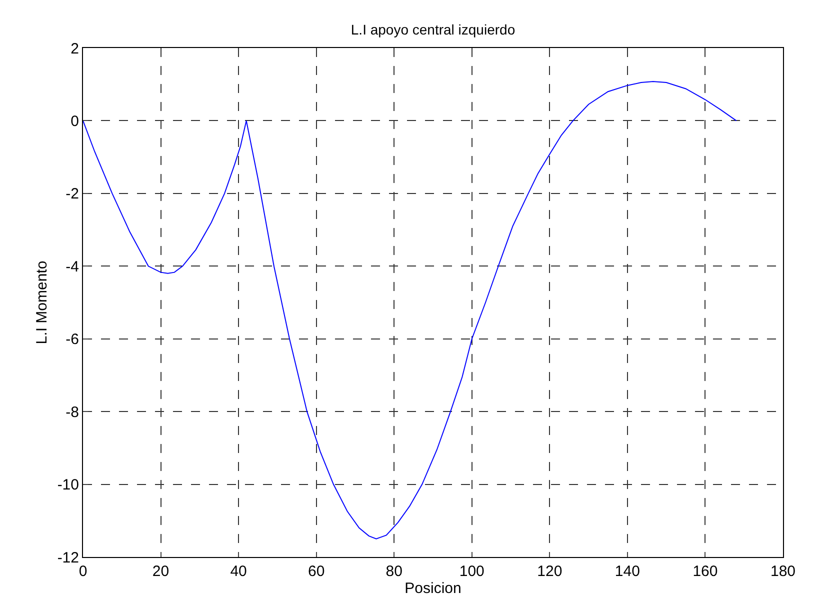 The height and width of the screenshot is (612, 826). I want to click on x-tick-label: 80, so click(394, 571).